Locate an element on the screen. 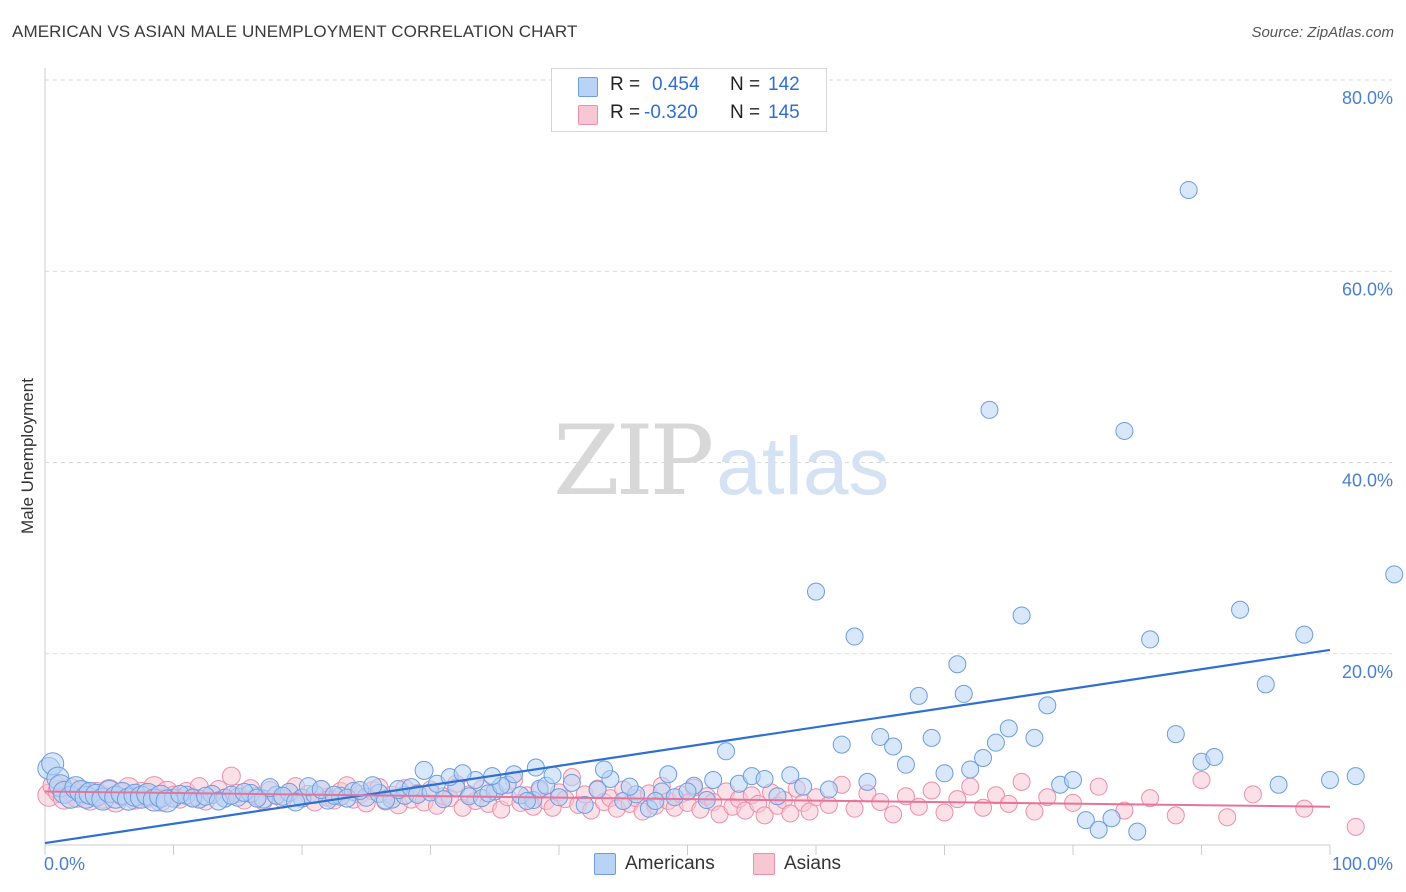  r-value-americans: 0.454 is located at coordinates (676, 84).